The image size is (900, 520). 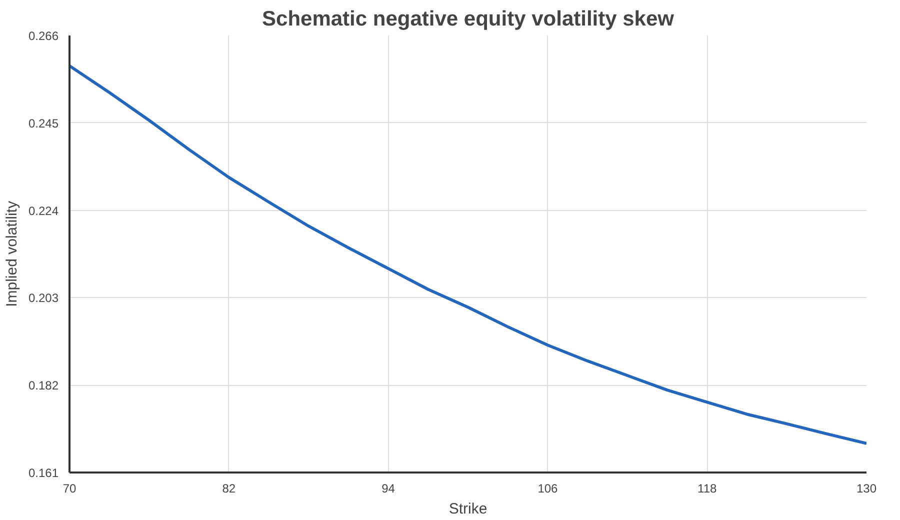 What do you see at coordinates (866, 489) in the screenshot?
I see `x-tick-label: 130` at bounding box center [866, 489].